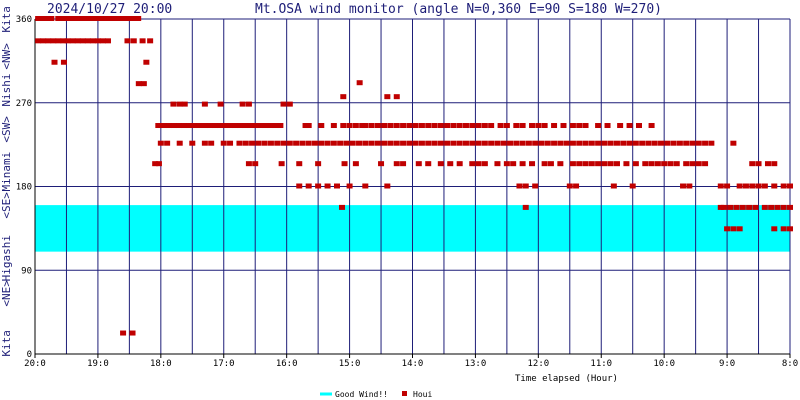 The image size is (800, 400). What do you see at coordinates (35, 364) in the screenshot?
I see `x-tick-label: 20:0` at bounding box center [35, 364].